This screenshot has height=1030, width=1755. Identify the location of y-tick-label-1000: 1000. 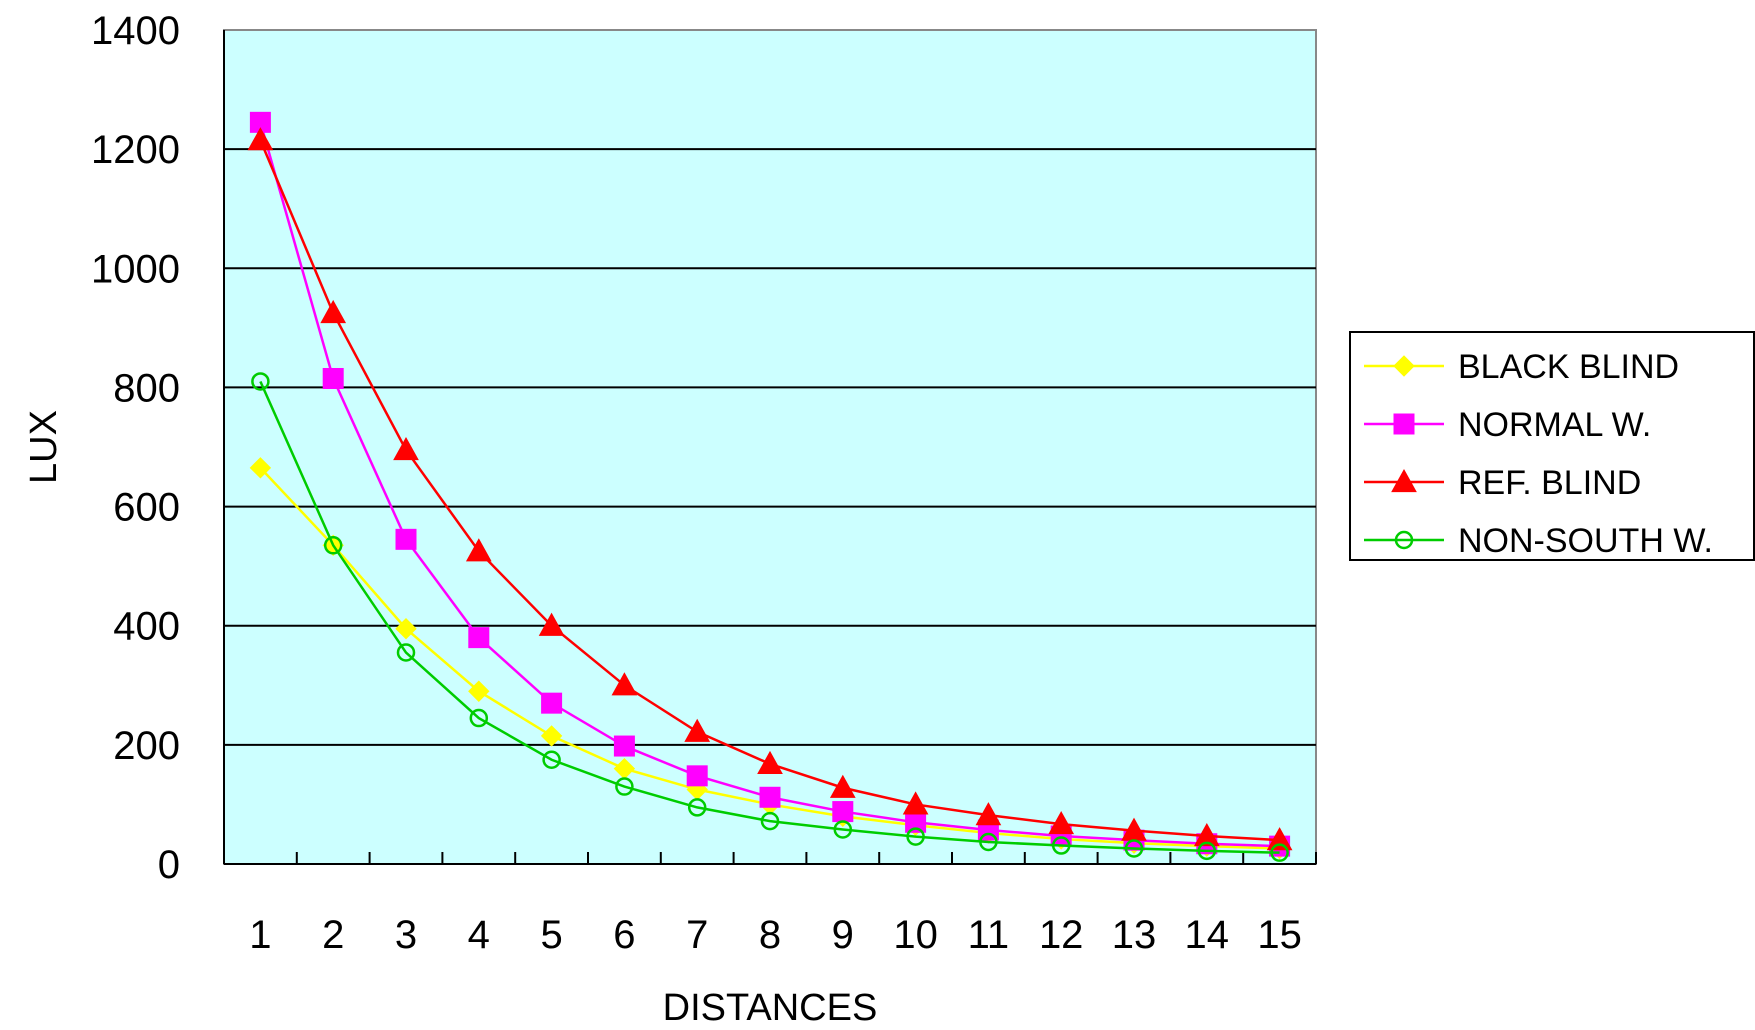
(135, 269).